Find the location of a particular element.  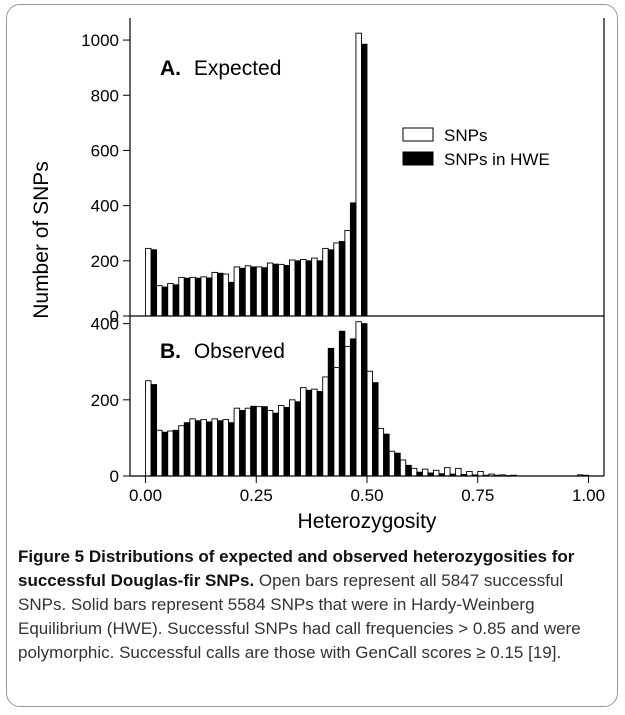

y-tick-label: 400 is located at coordinates (105, 324).